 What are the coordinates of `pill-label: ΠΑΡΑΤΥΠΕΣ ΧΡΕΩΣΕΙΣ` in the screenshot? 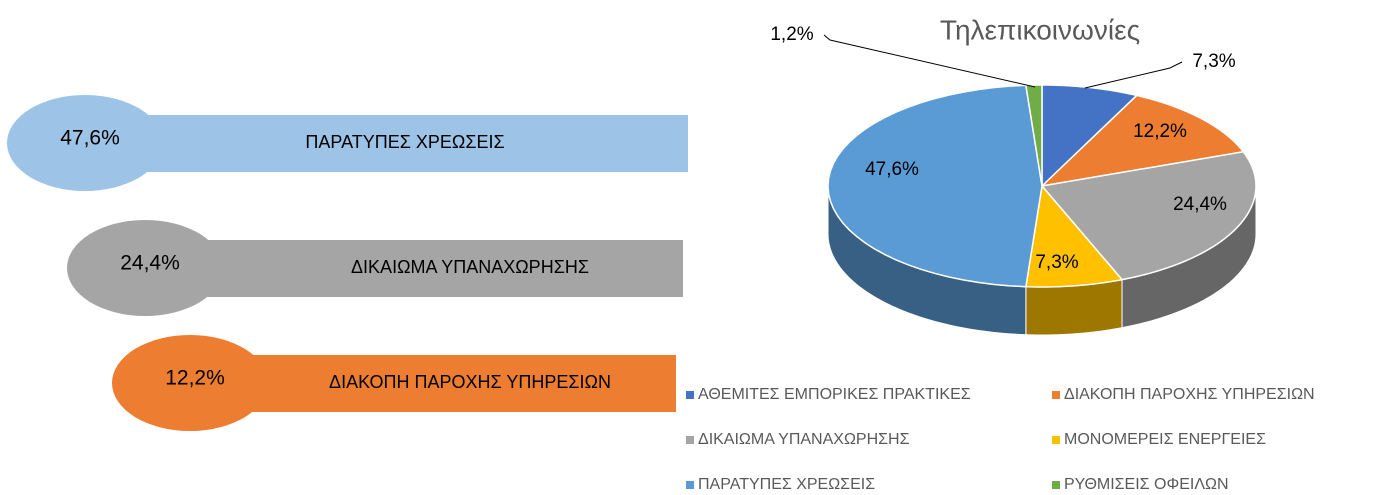 It's located at (404, 142).